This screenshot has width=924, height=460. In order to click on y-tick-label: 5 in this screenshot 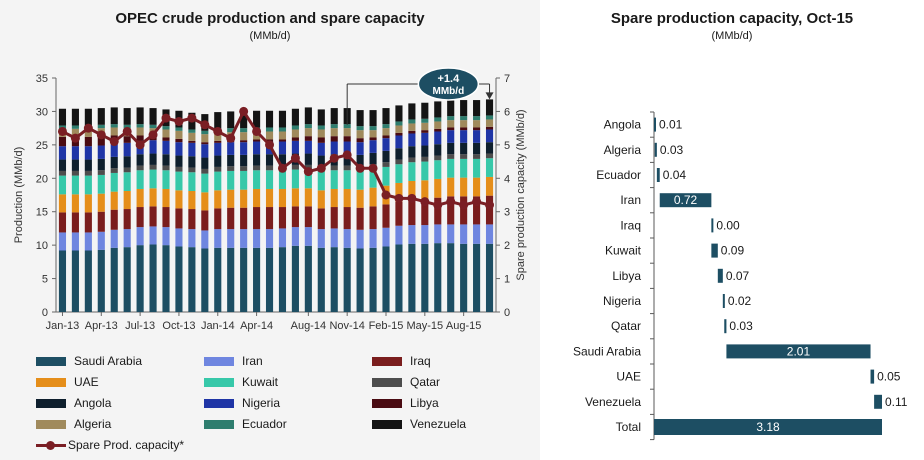, I will do `click(45, 280)`.